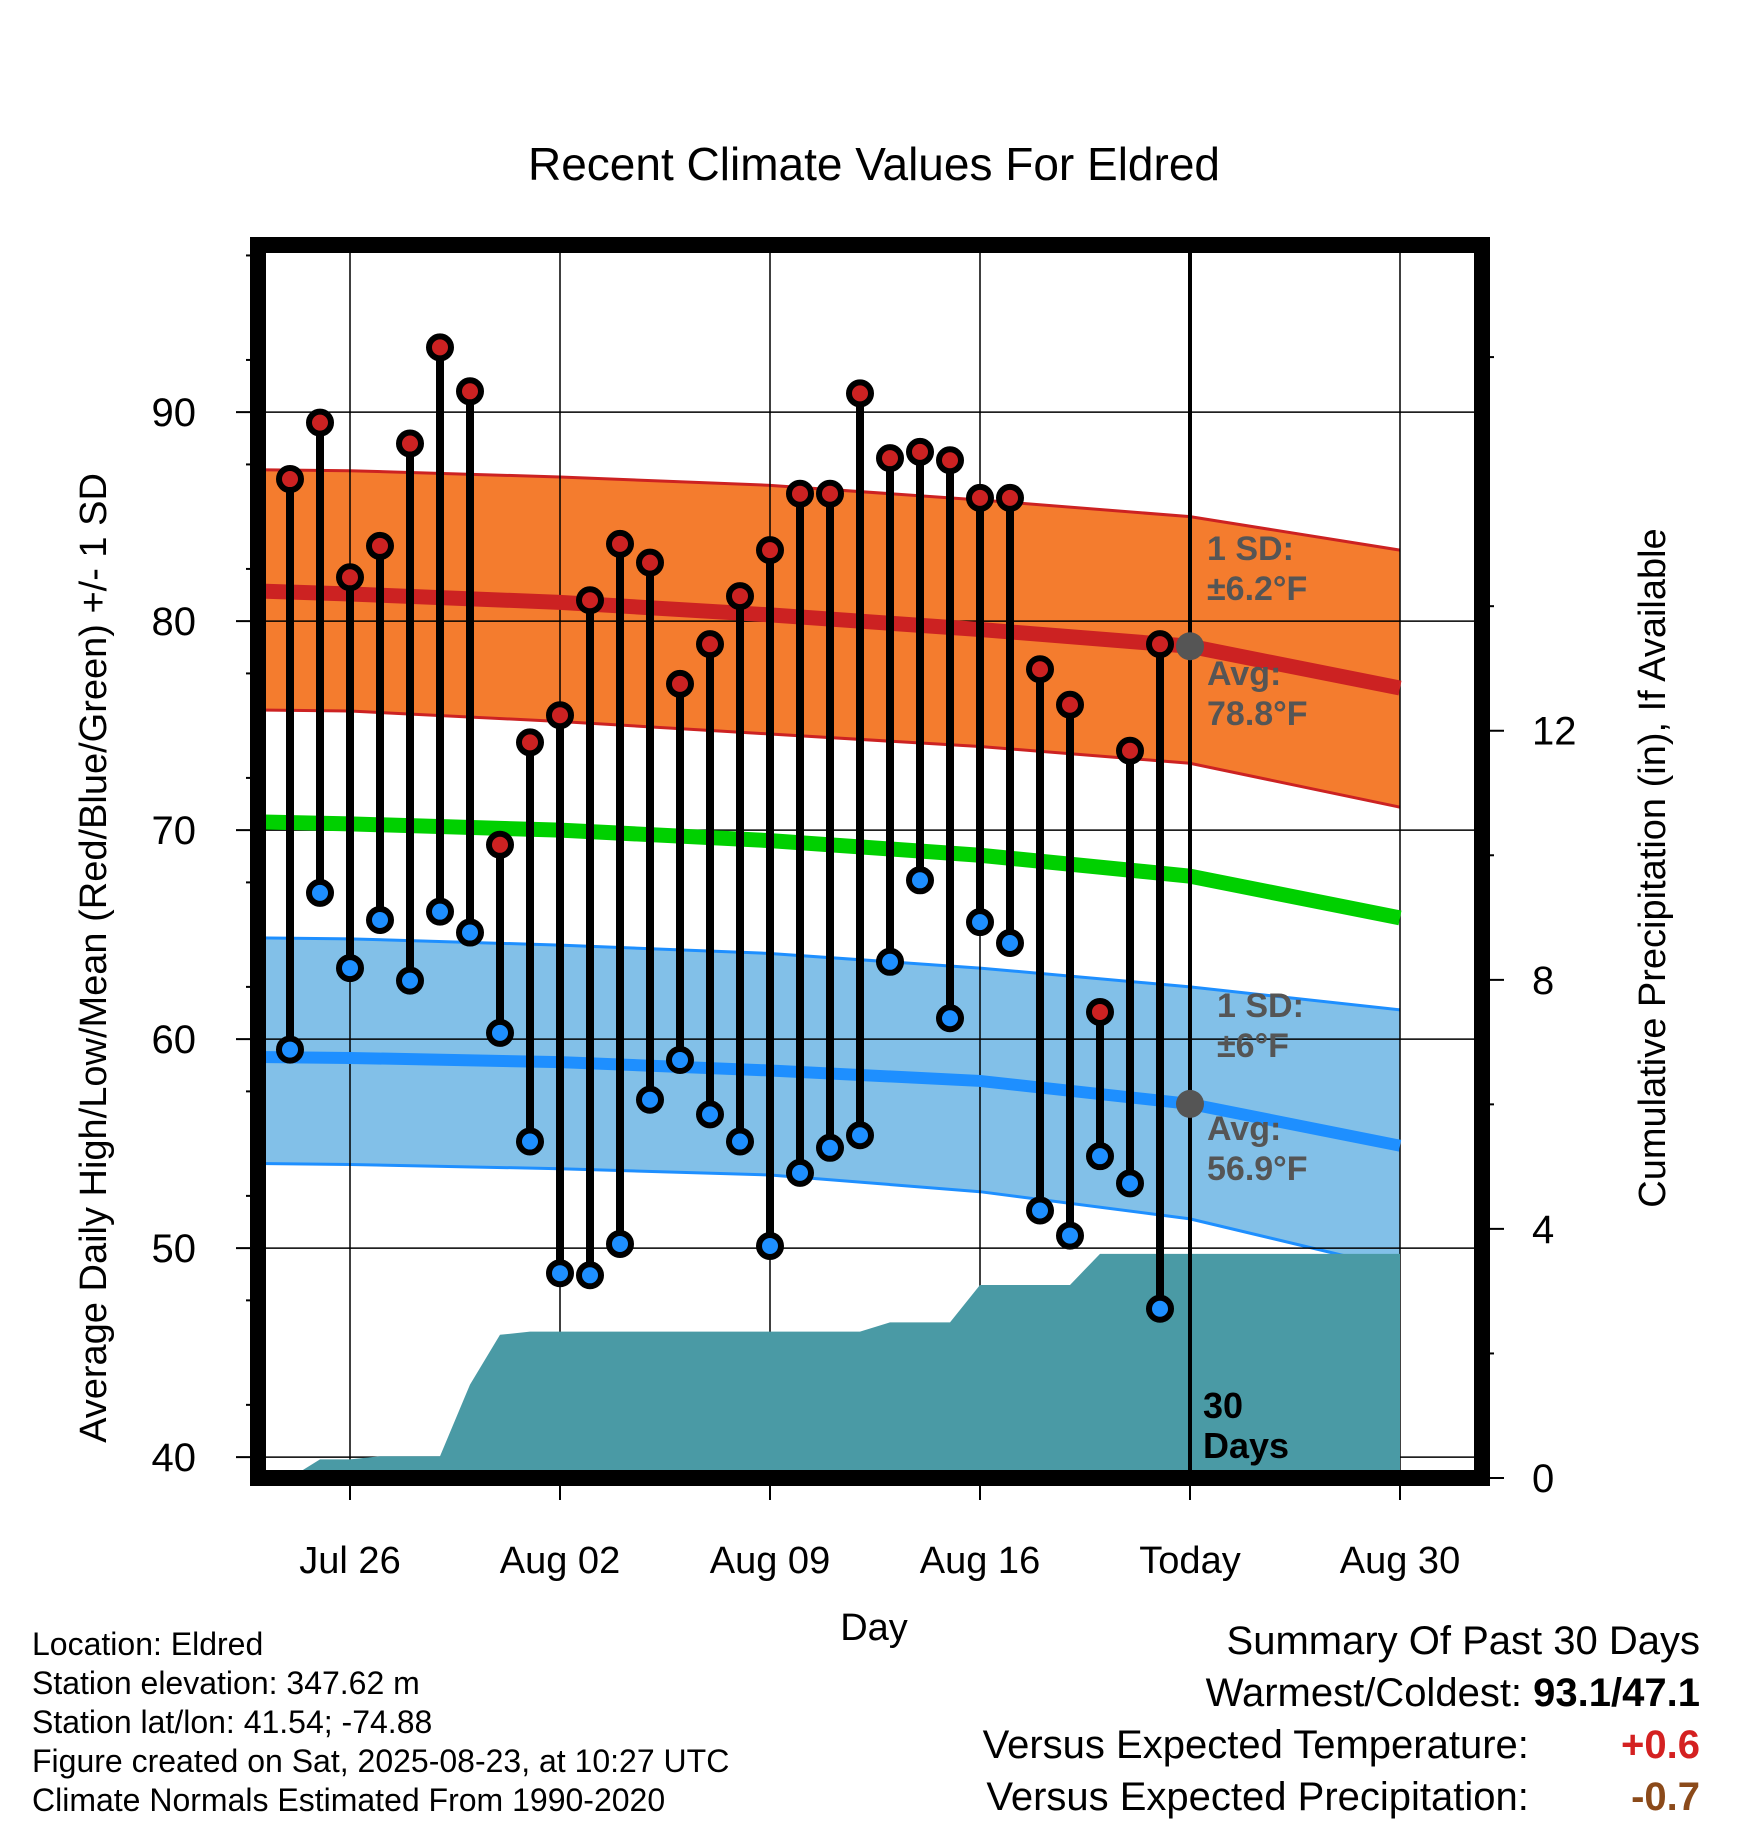 This screenshot has height=1828, width=1748. What do you see at coordinates (1244, 674) in the screenshot?
I see `high-avg-annotation-line-0: Avg:` at bounding box center [1244, 674].